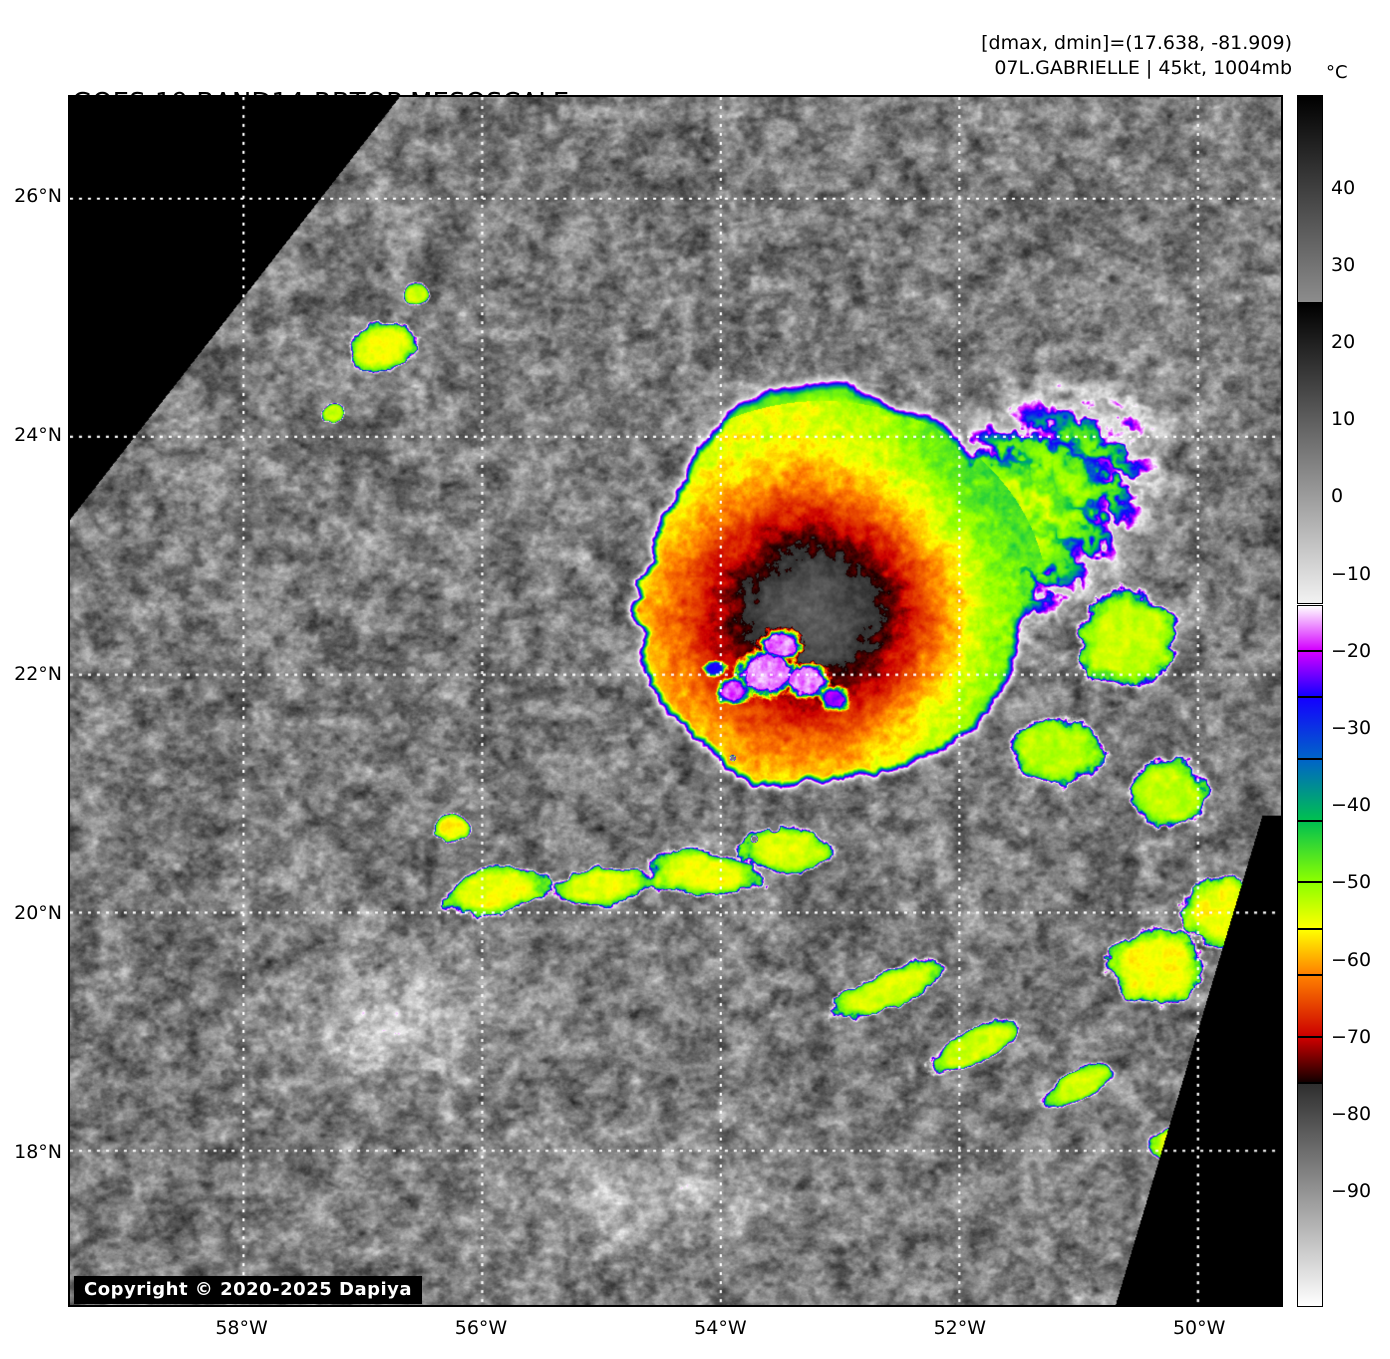  What do you see at coordinates (1351, 959) in the screenshot?
I see `colorbar-tick-label: −60` at bounding box center [1351, 959].